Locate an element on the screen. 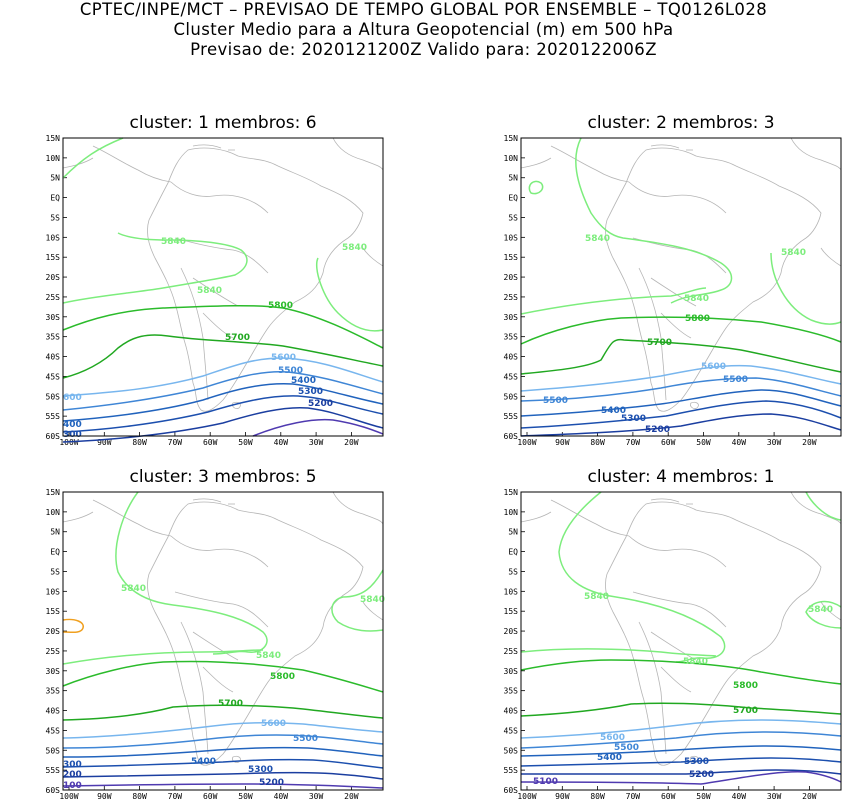 The width and height of the screenshot is (847, 804). label-5400: 5400 is located at coordinates (613, 411).